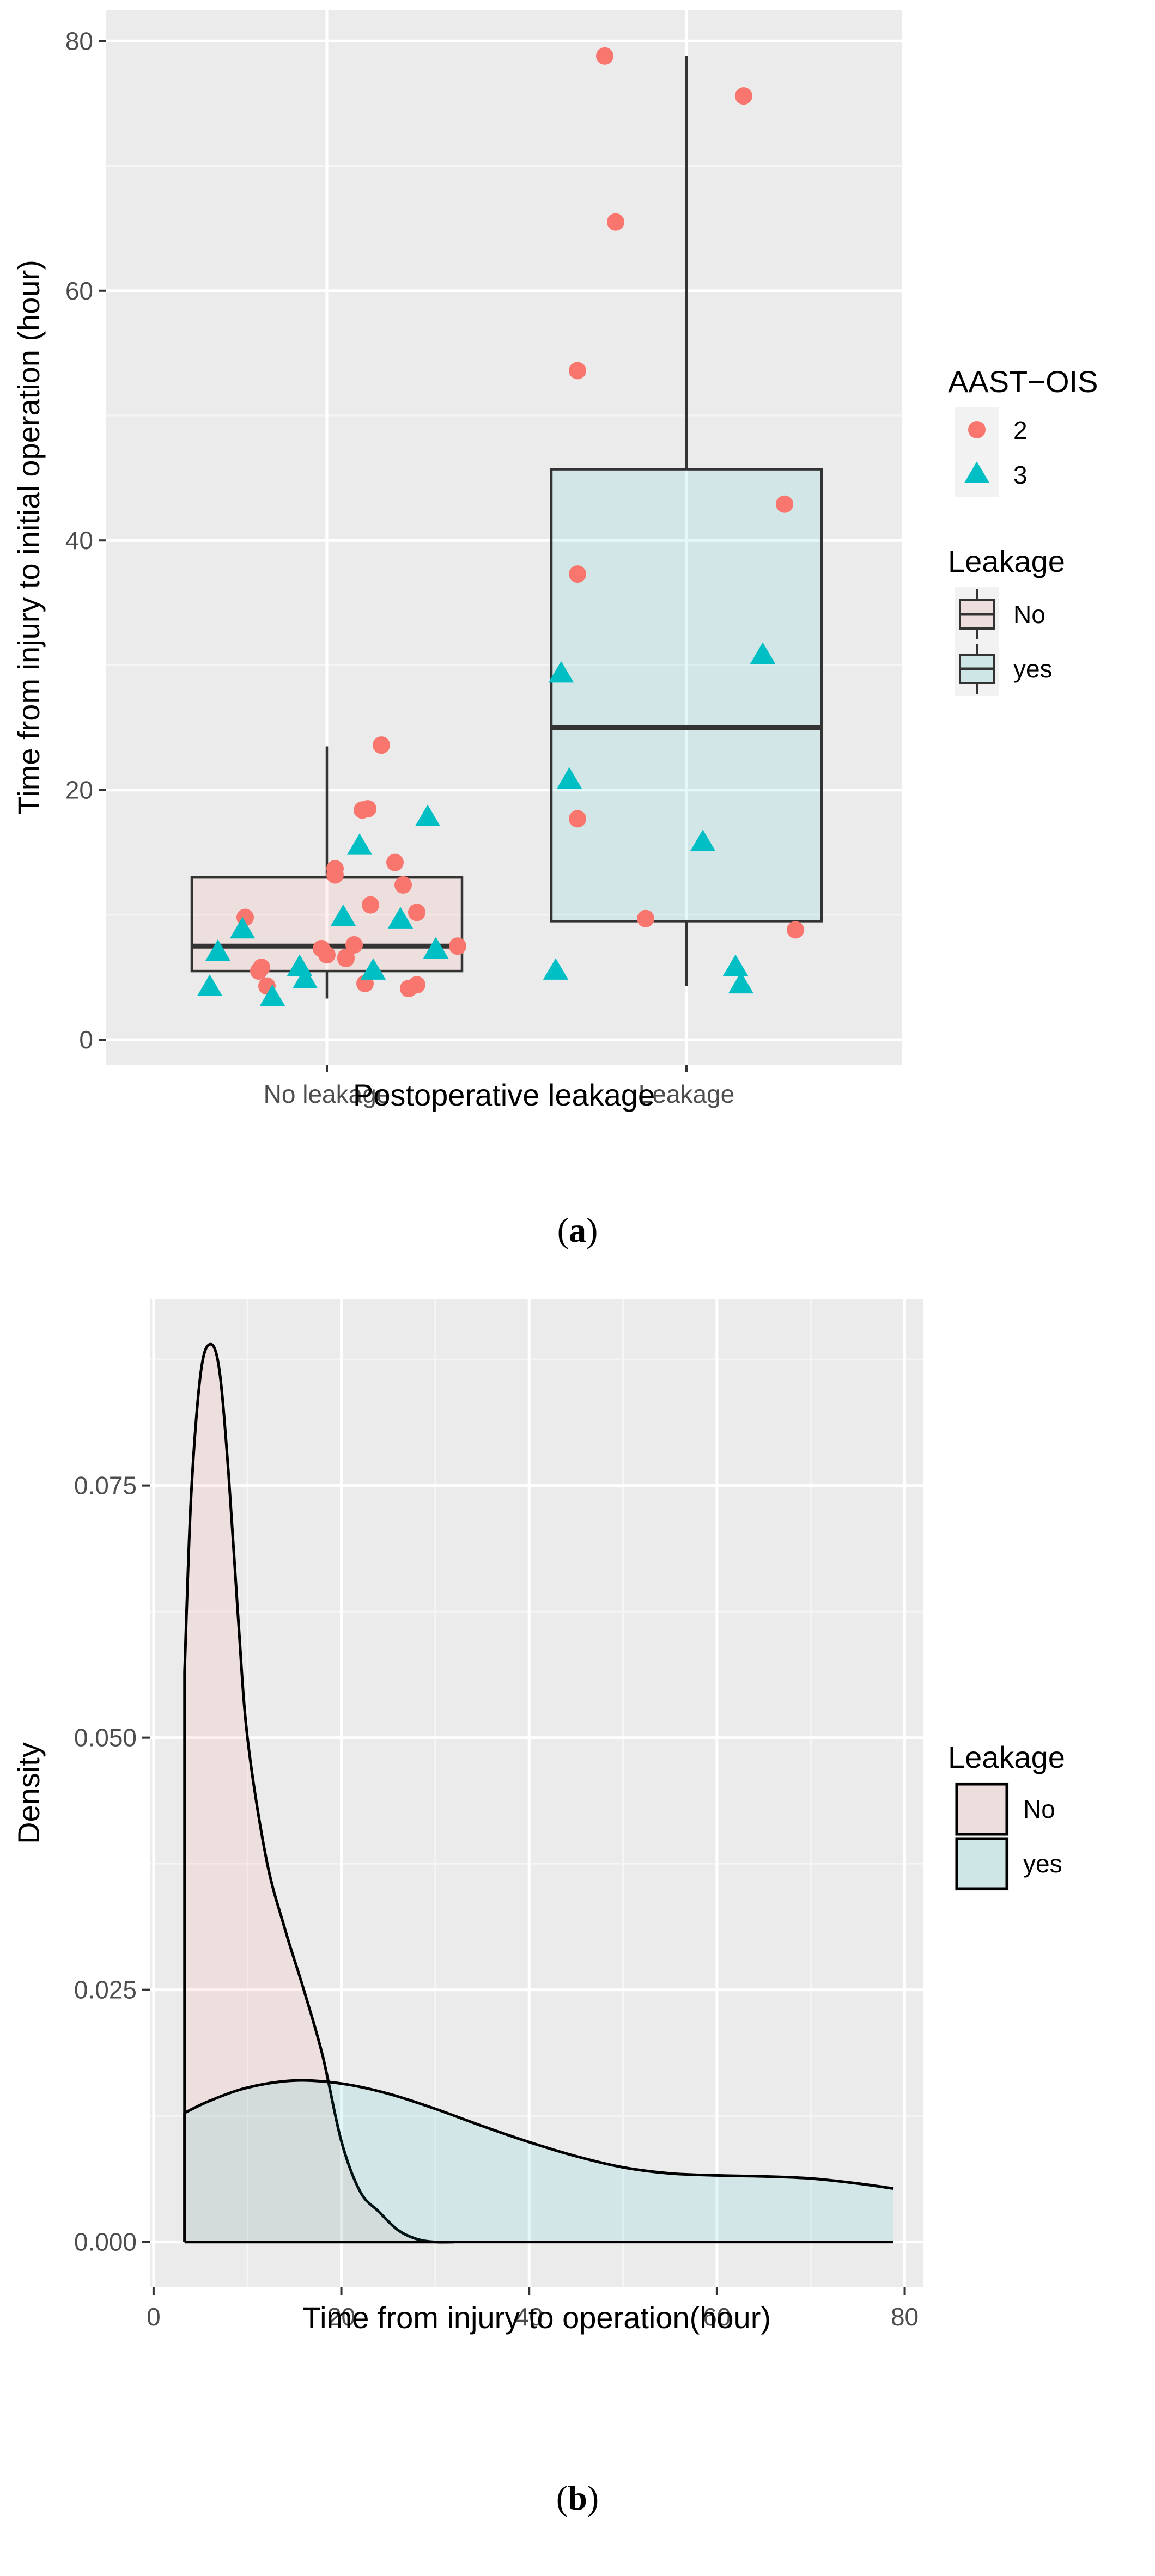 The width and height of the screenshot is (1155, 2576). I want to click on y-tick-label: 60, so click(79, 291).